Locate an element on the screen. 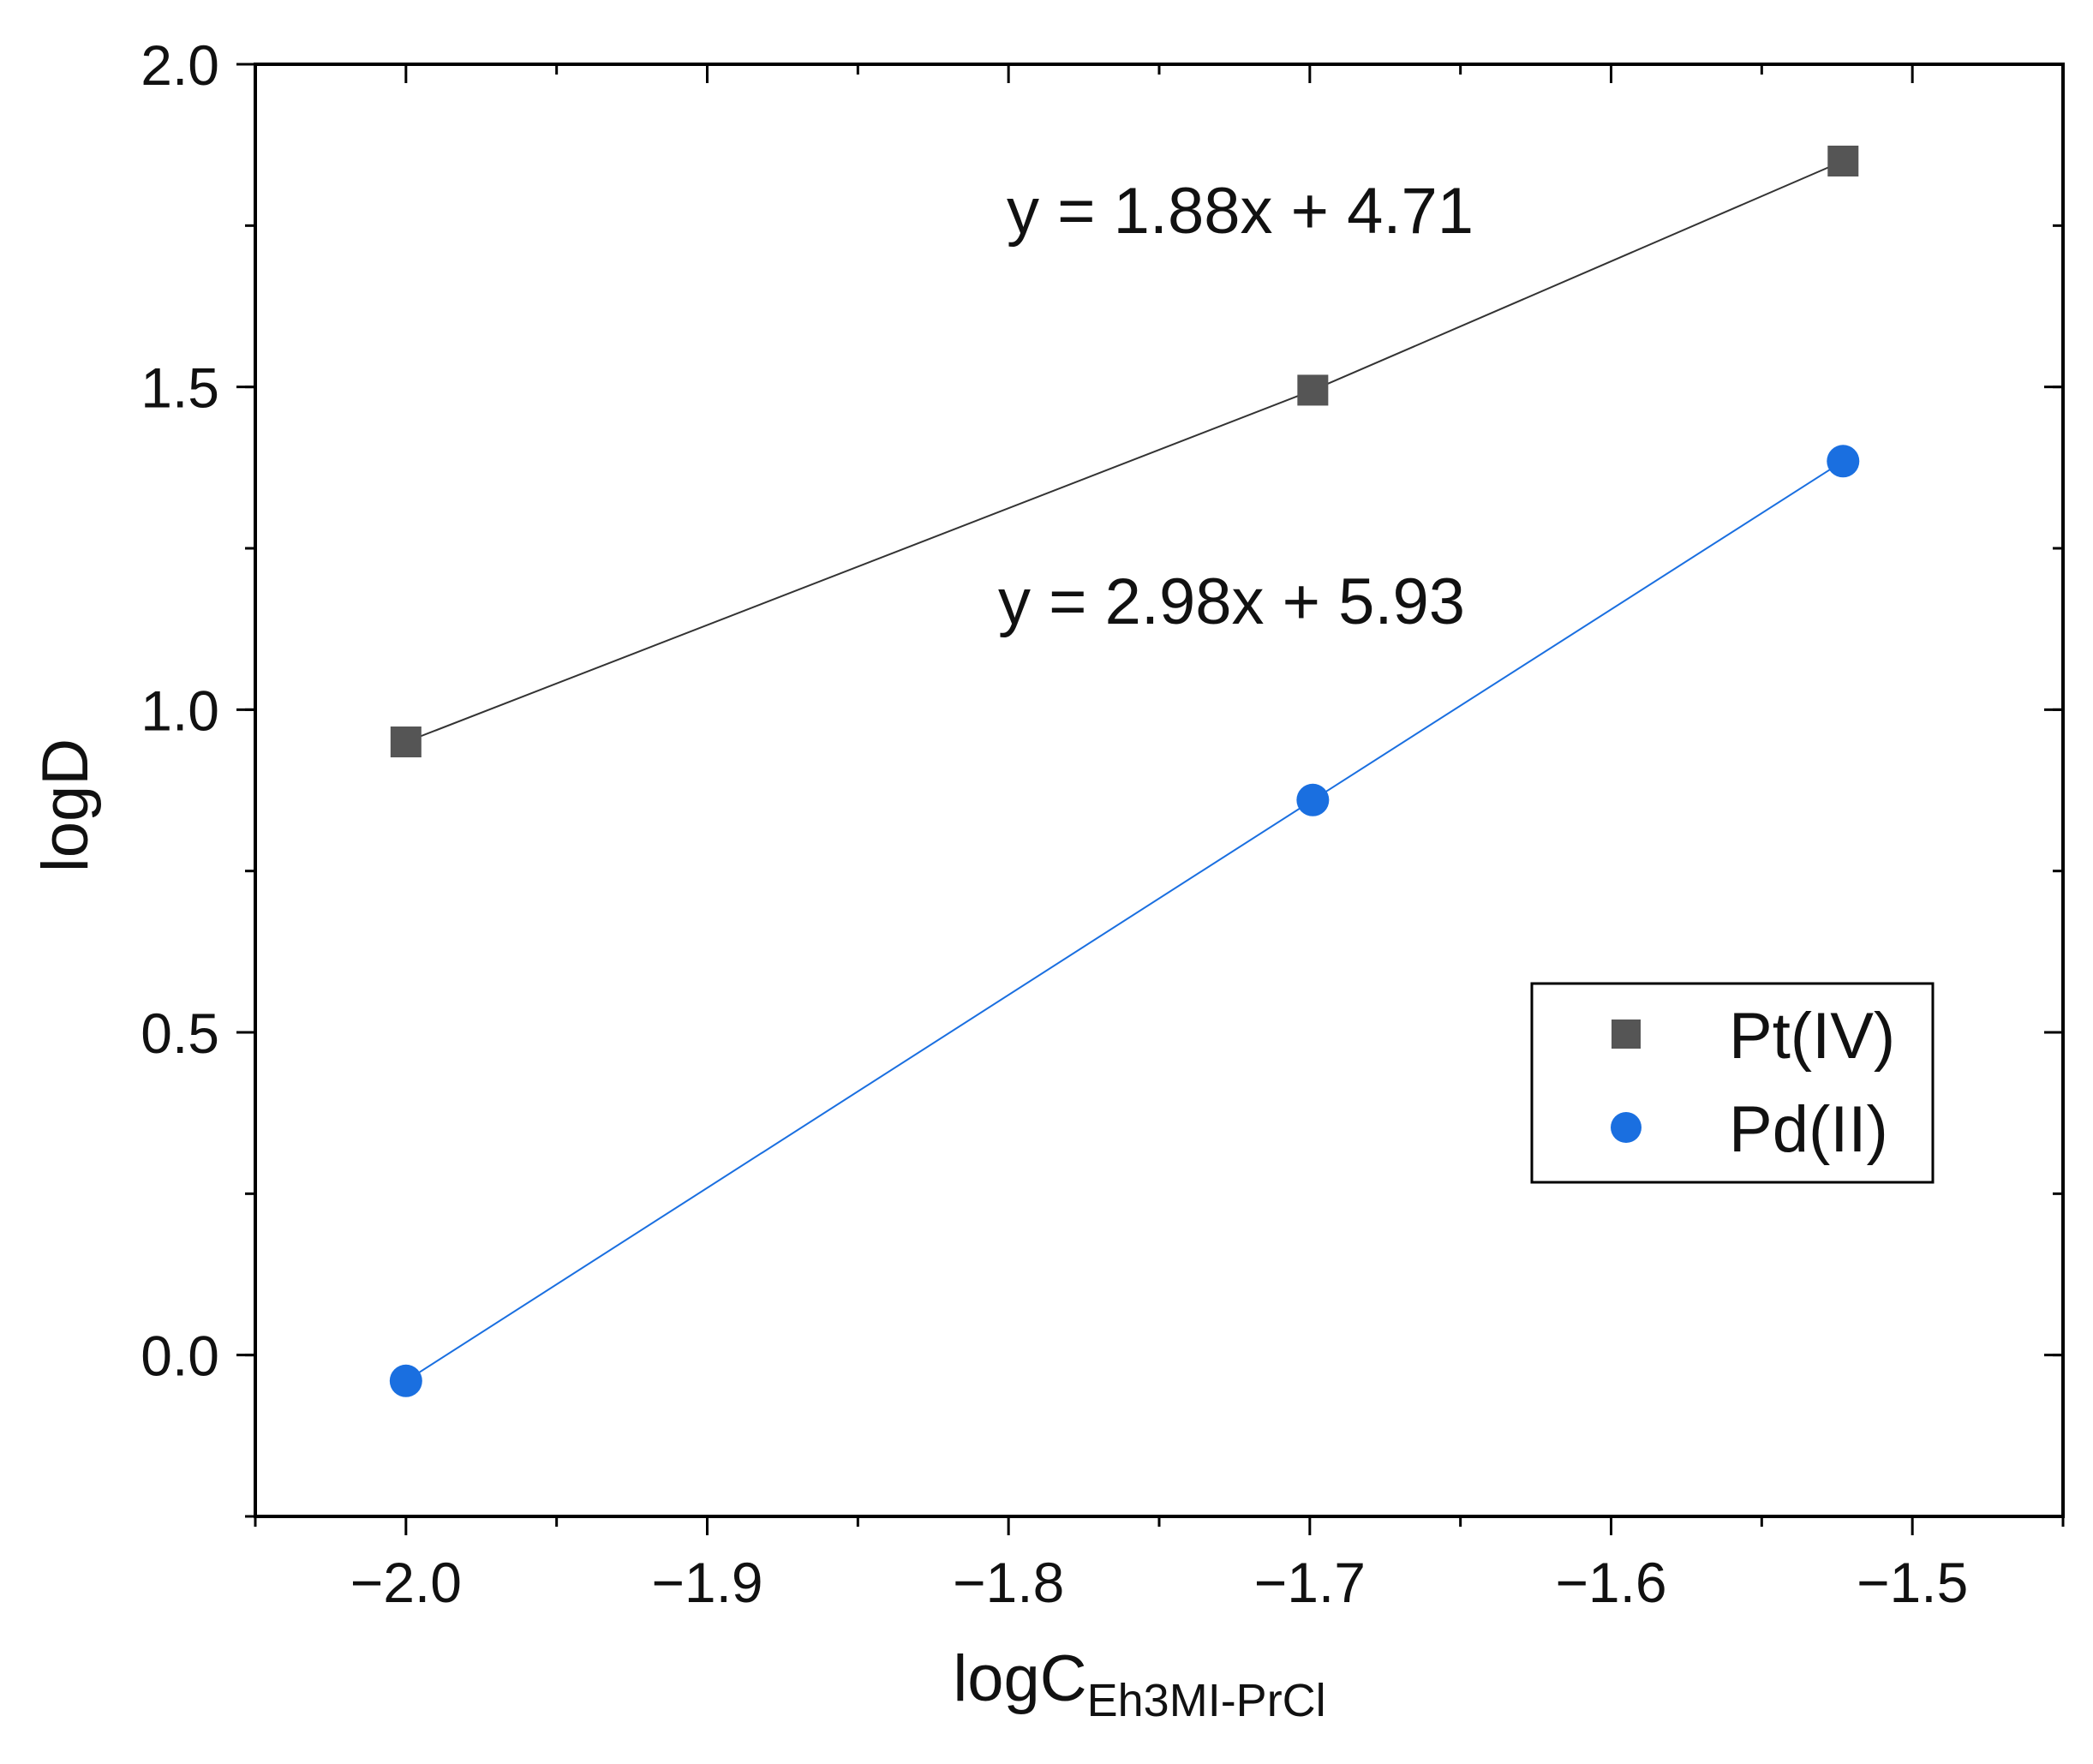 The width and height of the screenshot is (2093, 1764). pt-fit-equation: y = 1.88x + 4.71 is located at coordinates (1240, 211).